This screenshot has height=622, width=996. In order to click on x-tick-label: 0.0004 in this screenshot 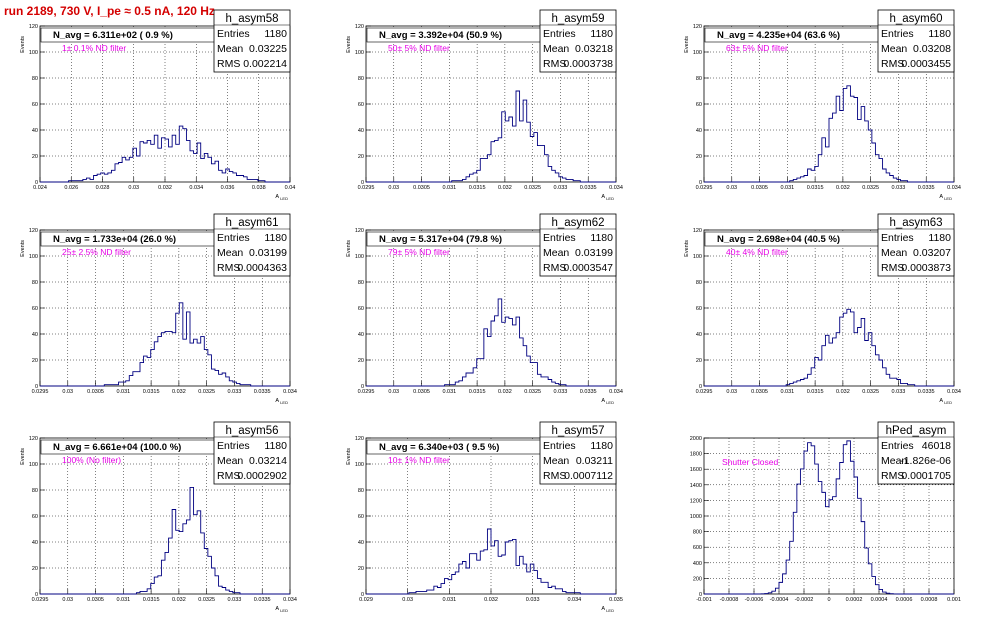, I will do `click(879, 600)`.